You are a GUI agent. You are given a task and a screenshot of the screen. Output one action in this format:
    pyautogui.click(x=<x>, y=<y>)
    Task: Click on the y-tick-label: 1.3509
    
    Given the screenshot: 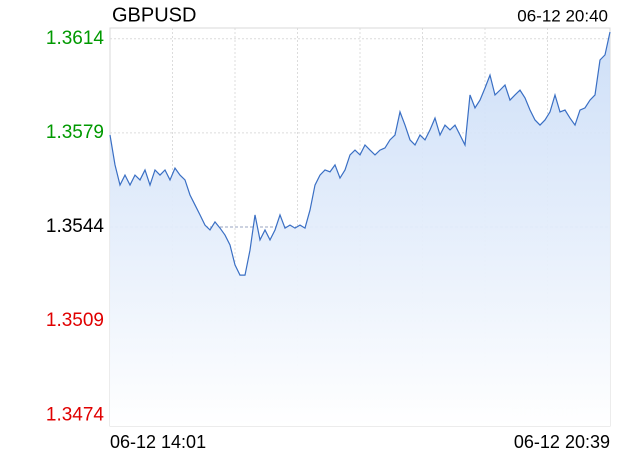 What is the action you would take?
    pyautogui.click(x=75, y=320)
    